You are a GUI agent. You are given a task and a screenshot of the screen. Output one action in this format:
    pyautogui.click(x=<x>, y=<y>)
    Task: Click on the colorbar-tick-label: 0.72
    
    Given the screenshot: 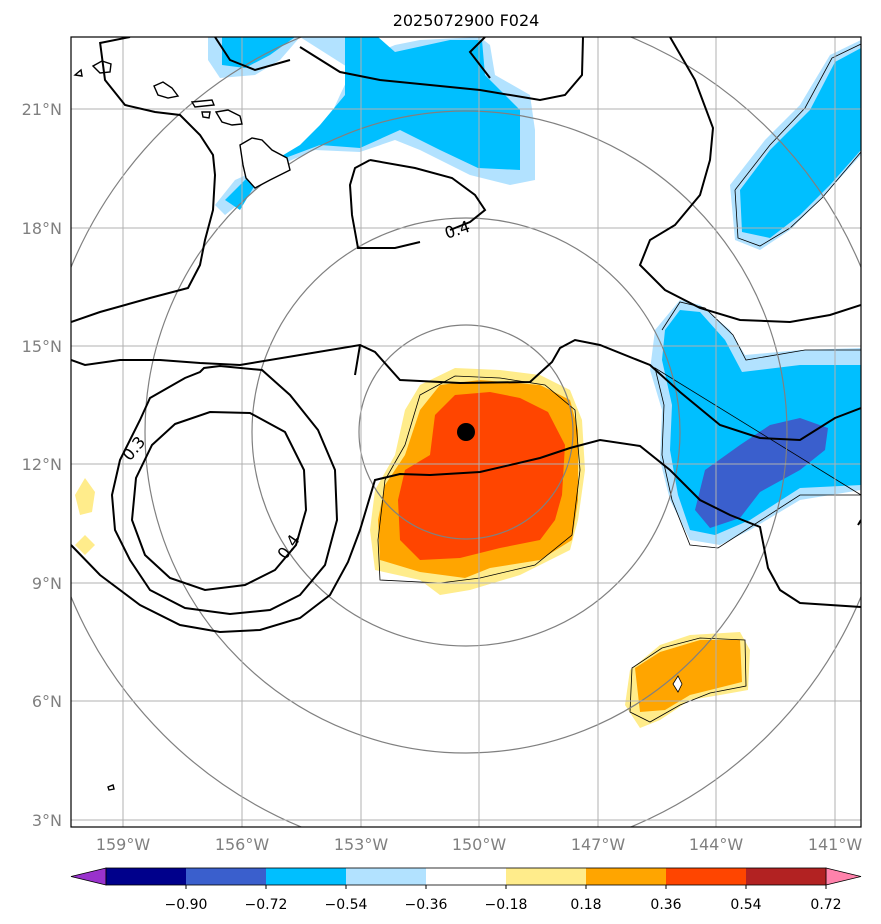 What is the action you would take?
    pyautogui.click(x=825, y=905)
    